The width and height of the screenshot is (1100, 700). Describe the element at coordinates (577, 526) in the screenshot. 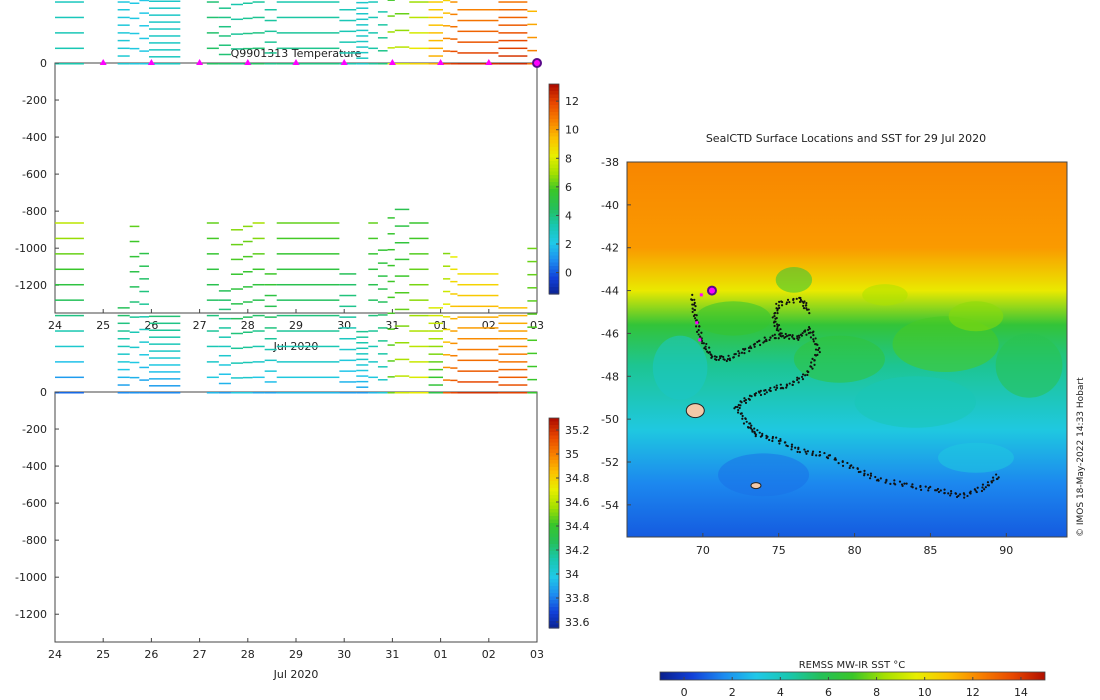

I see `colorbar-tick-label: 34.4` at that location.